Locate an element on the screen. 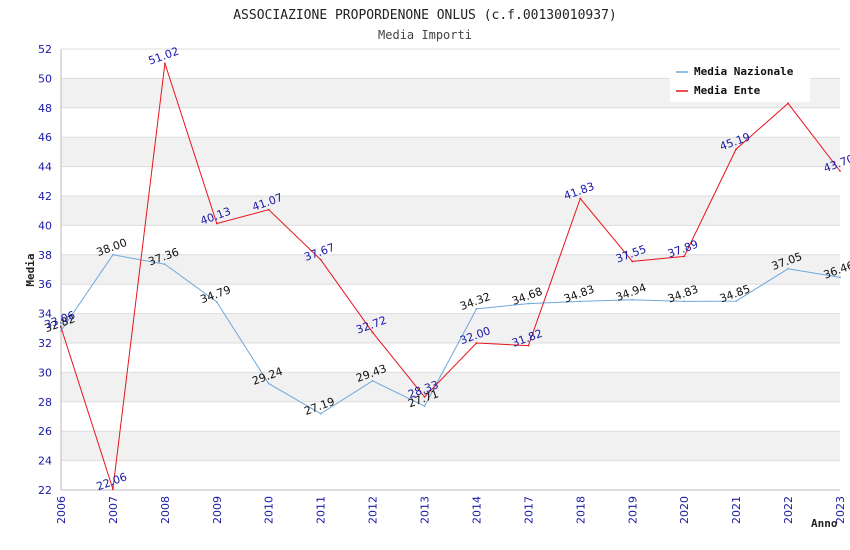  y-tick-labels: 22 24 26 28 30 32 34 36 38 40 42 44 46 48 50 52 is located at coordinates (45, 270).